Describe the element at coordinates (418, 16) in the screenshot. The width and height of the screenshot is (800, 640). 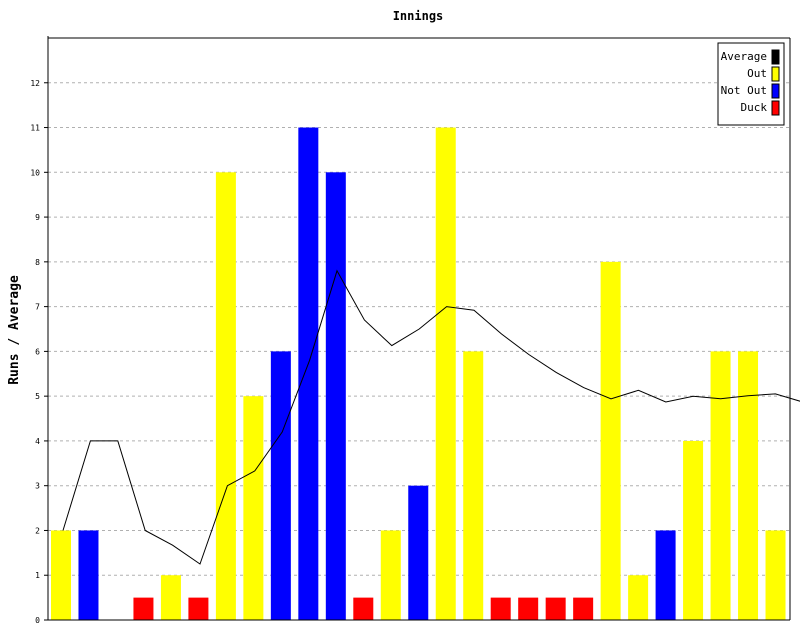
I see `chart-title: Innings` at that location.